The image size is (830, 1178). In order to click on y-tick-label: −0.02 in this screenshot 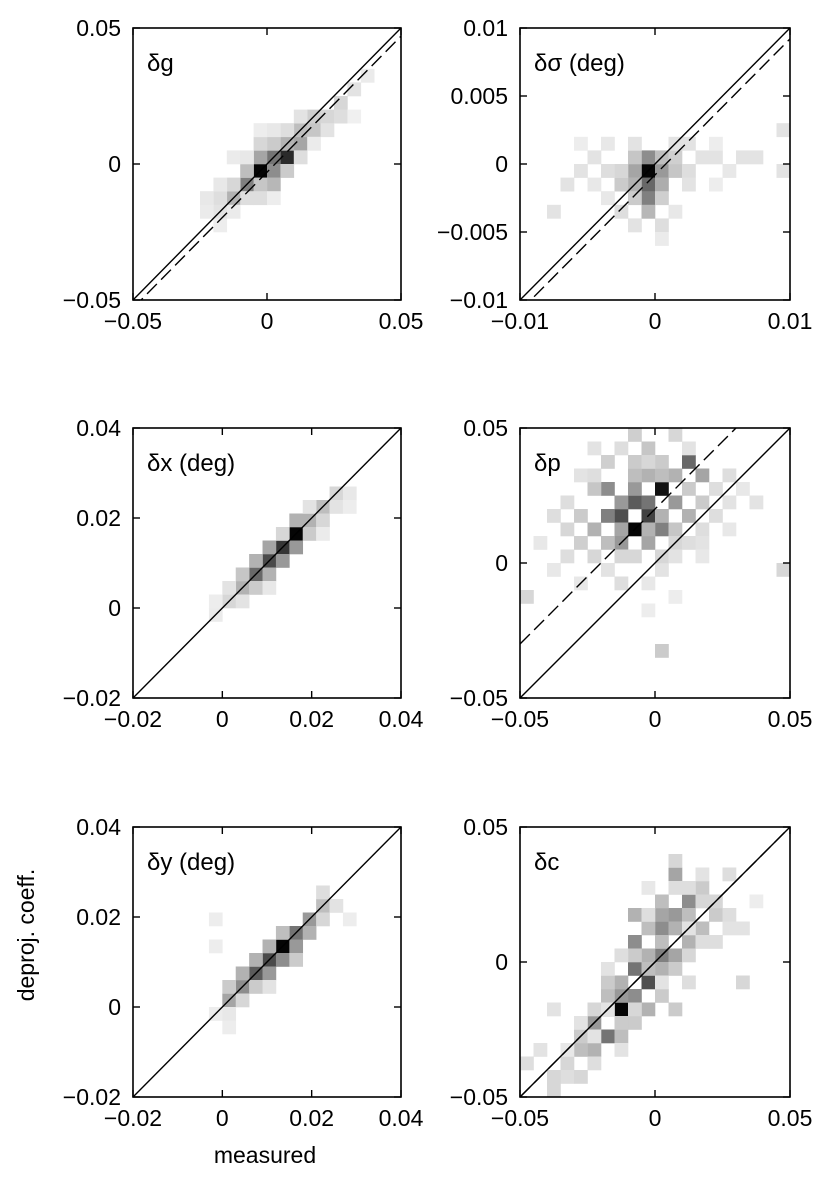, I will do `click(92, 698)`.